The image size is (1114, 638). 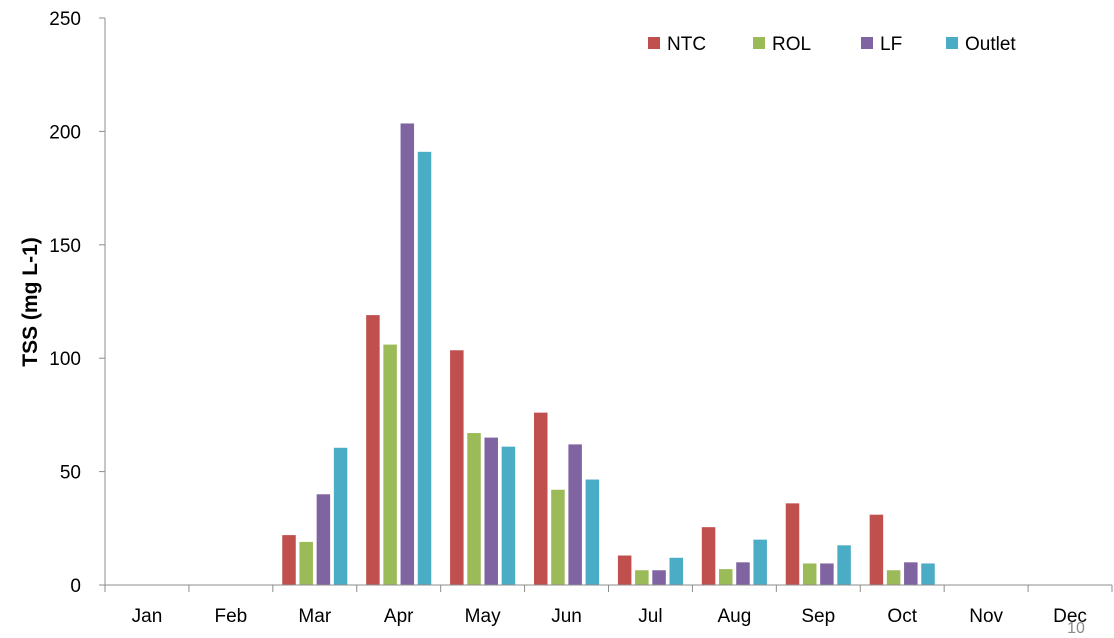 I want to click on bar-outlet-apr, so click(x=424, y=368).